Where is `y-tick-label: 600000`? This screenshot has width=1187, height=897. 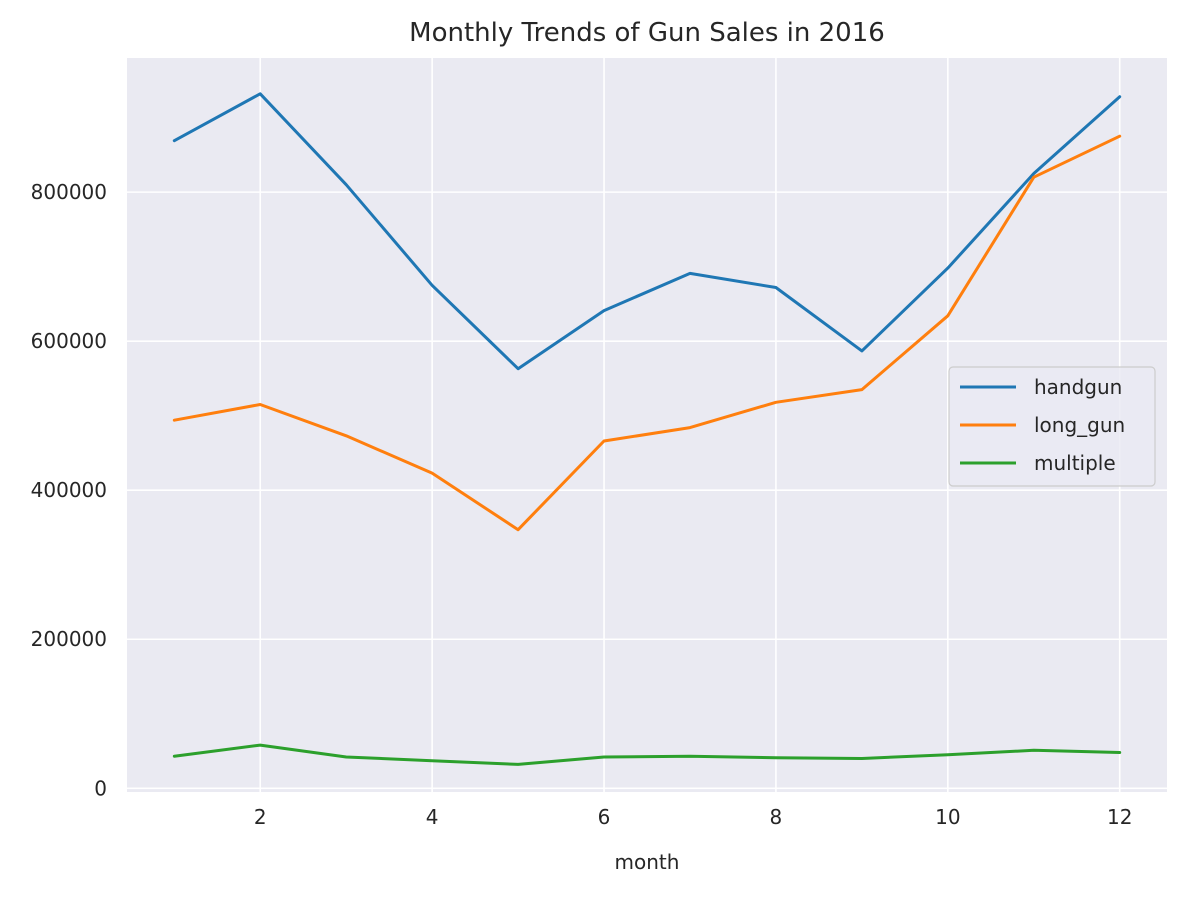 y-tick-label: 600000 is located at coordinates (69, 341).